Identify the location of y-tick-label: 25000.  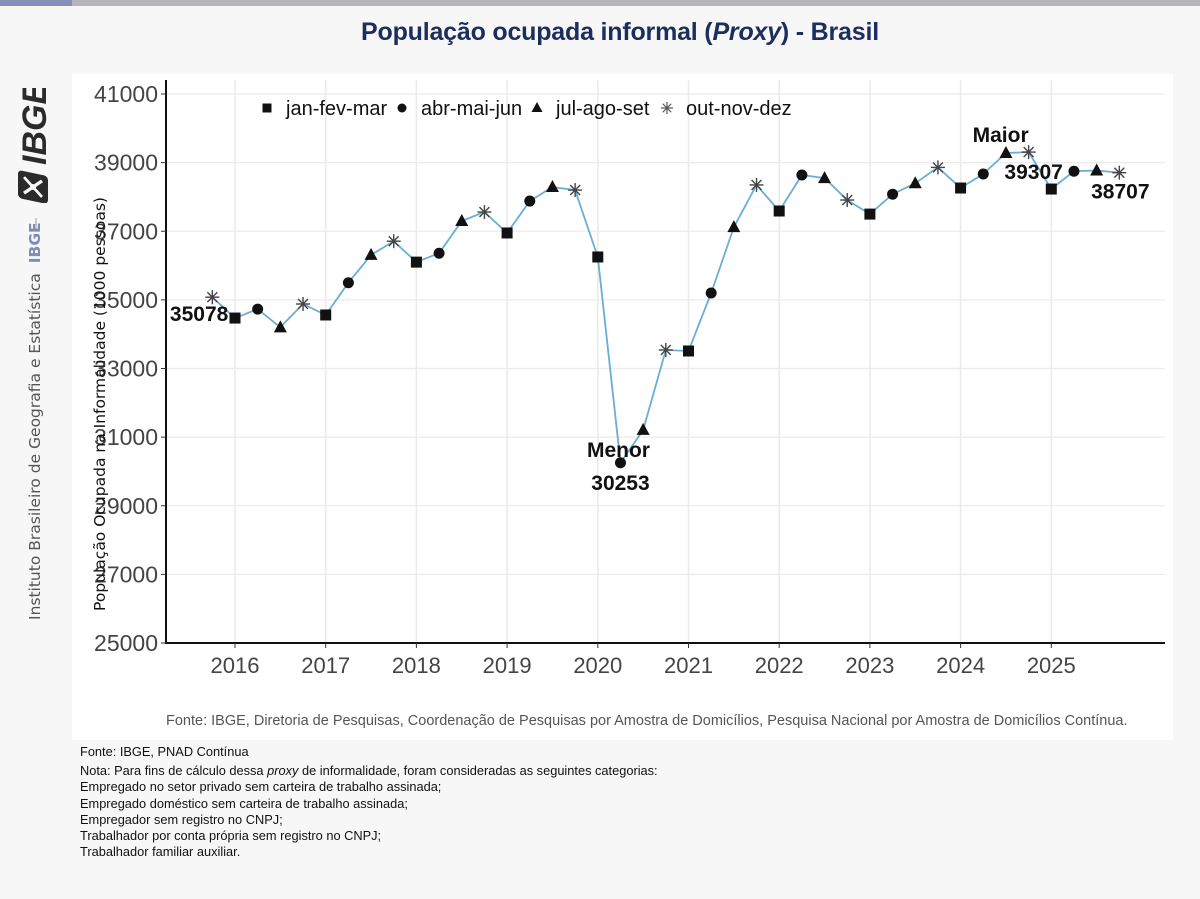
(126, 643).